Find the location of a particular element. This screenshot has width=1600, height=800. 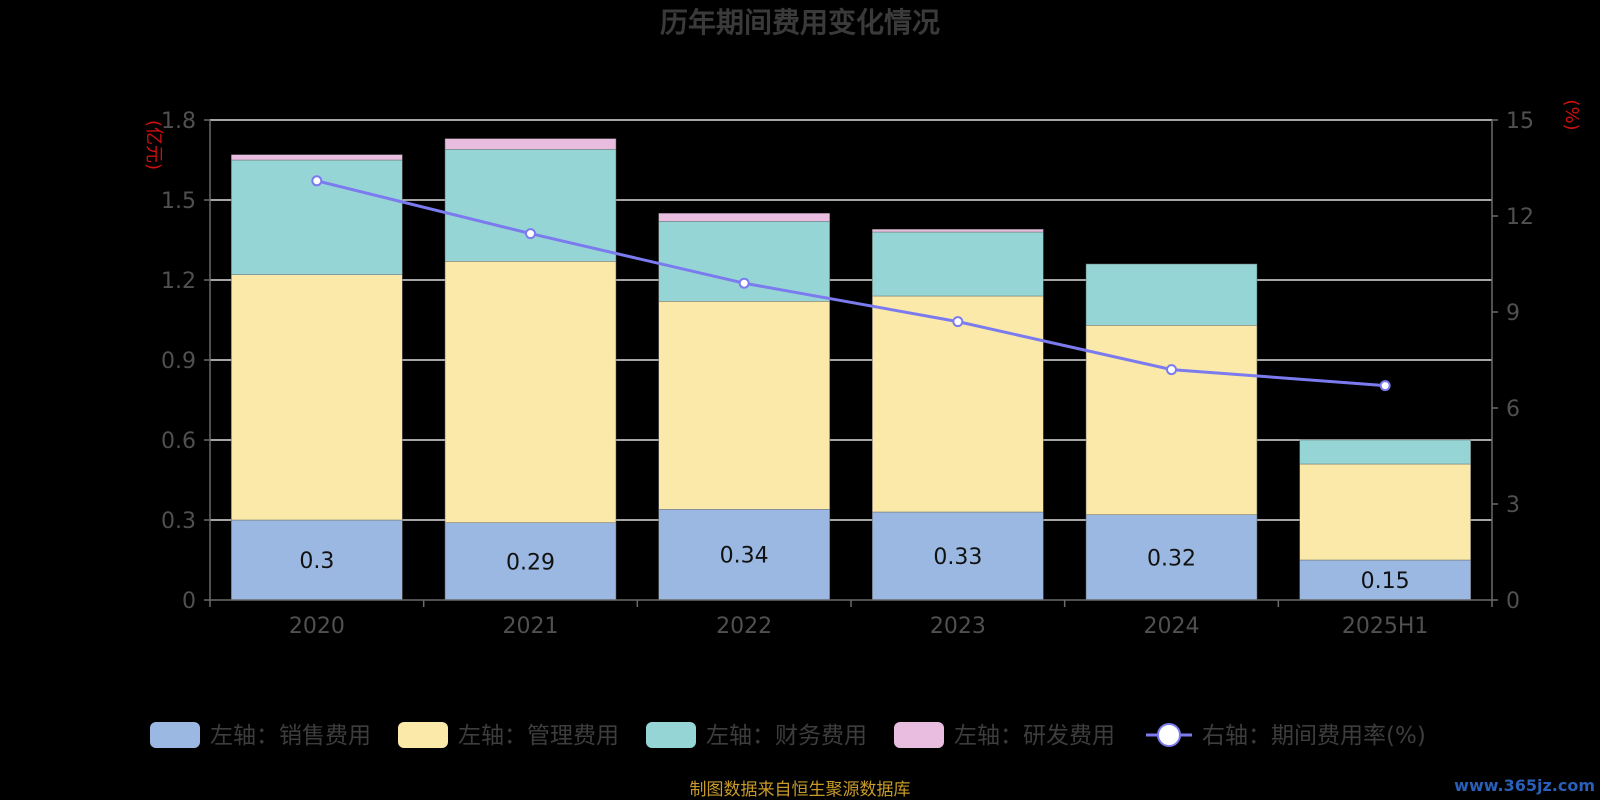

right-tick-label: 15 is located at coordinates (1520, 121).